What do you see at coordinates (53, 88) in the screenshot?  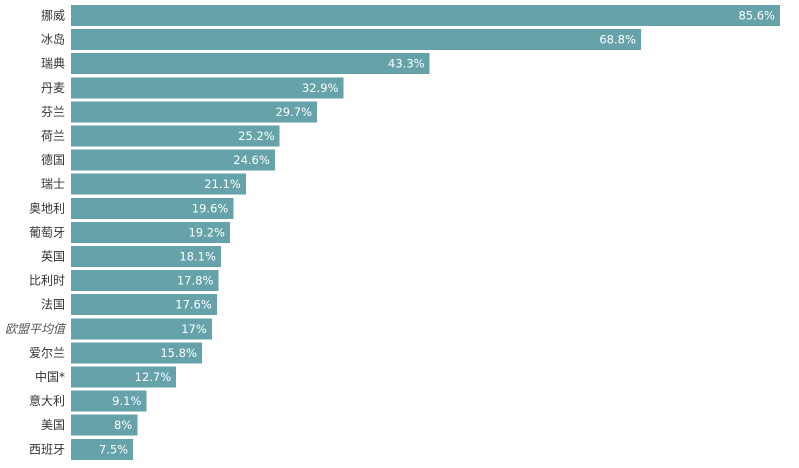 I see `category-label: 丹麦` at bounding box center [53, 88].